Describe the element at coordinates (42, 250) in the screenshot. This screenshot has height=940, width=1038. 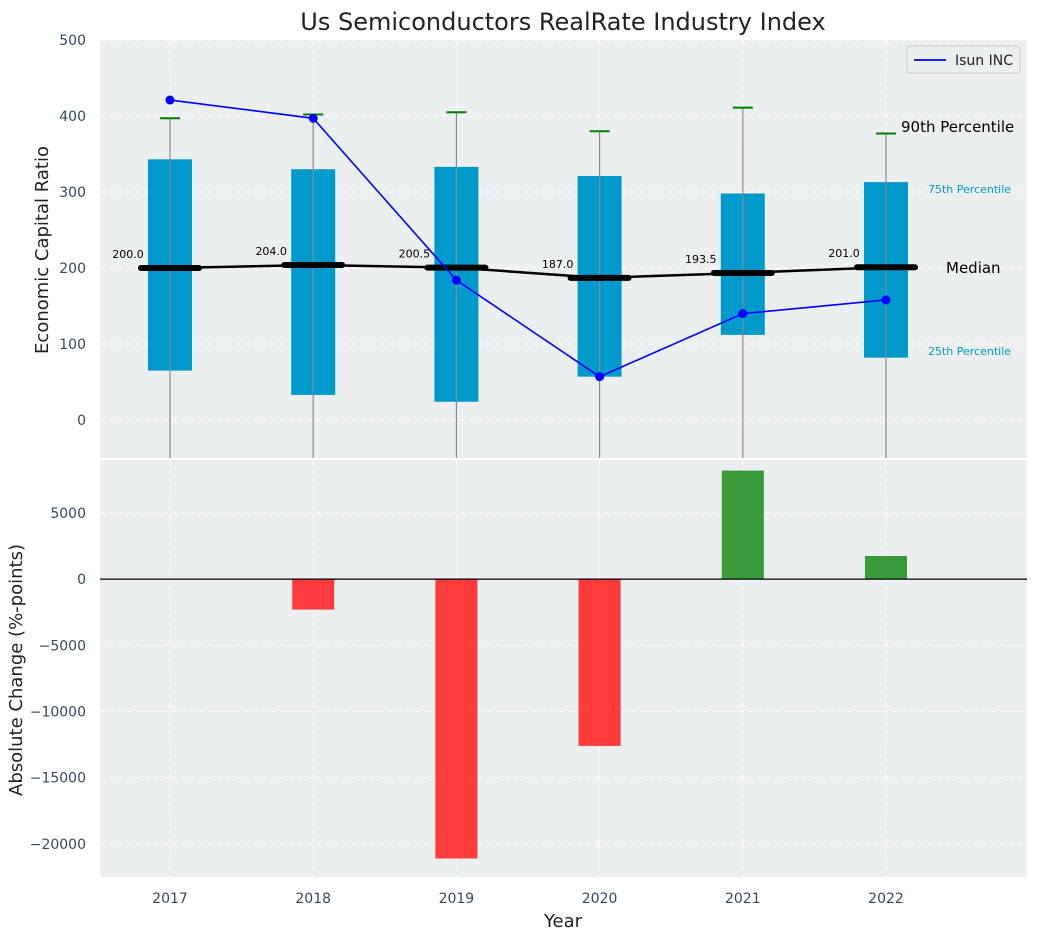
I see `top-y-axis-label: Economic Capital Ratio` at that location.